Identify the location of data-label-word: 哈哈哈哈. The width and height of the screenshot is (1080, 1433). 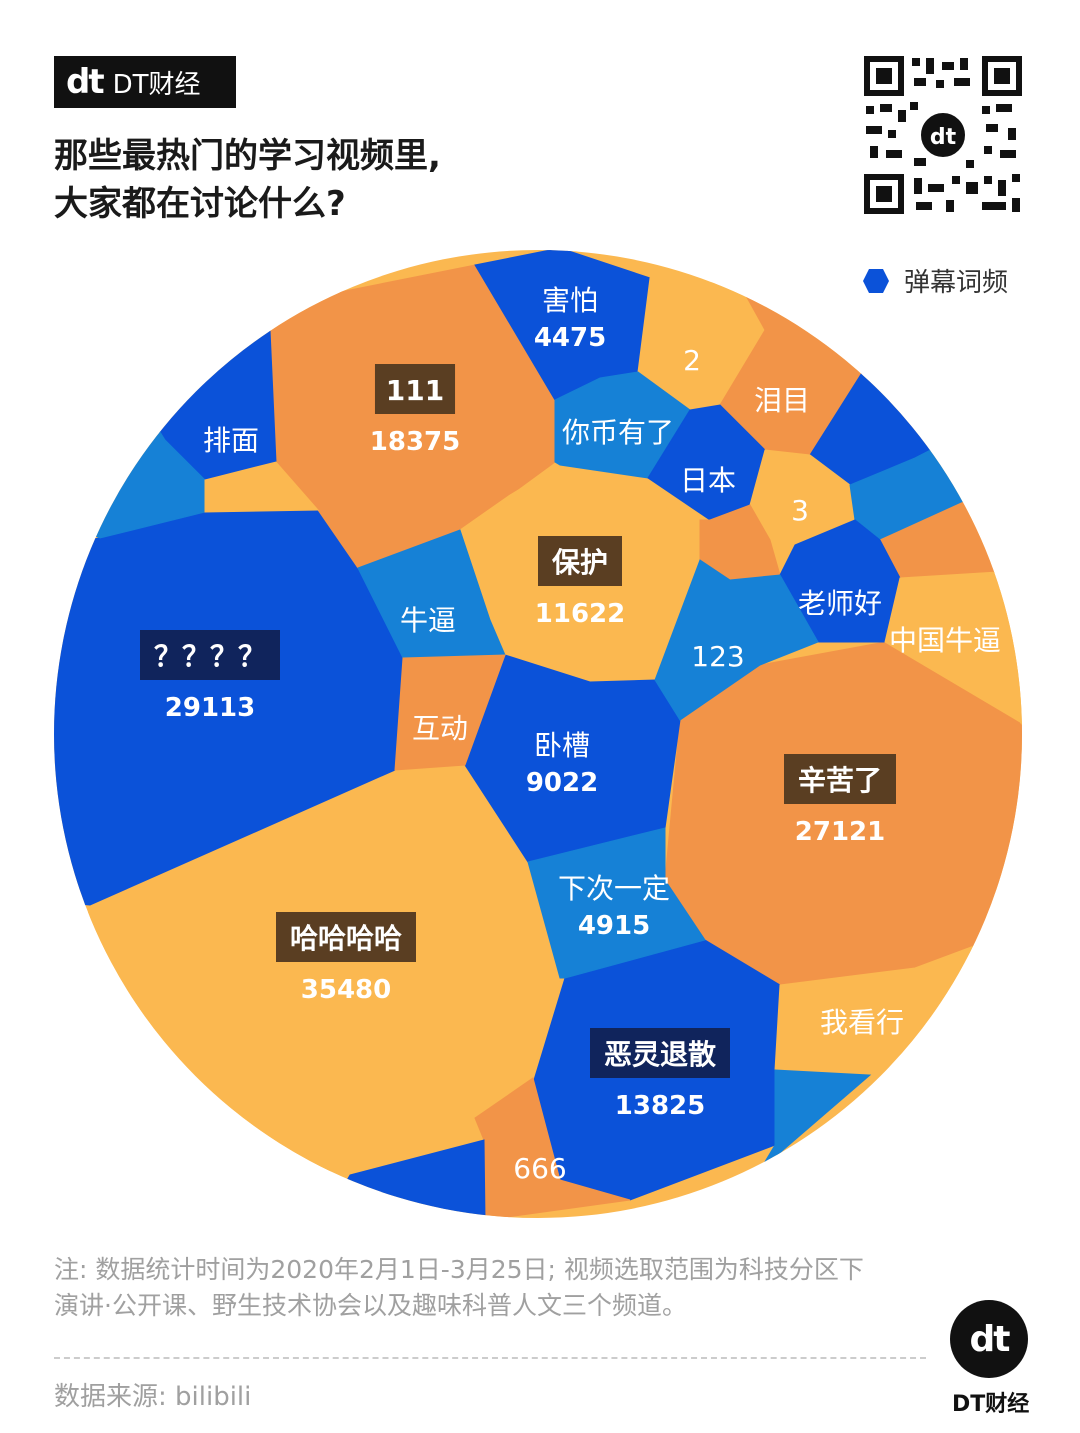
(346, 938).